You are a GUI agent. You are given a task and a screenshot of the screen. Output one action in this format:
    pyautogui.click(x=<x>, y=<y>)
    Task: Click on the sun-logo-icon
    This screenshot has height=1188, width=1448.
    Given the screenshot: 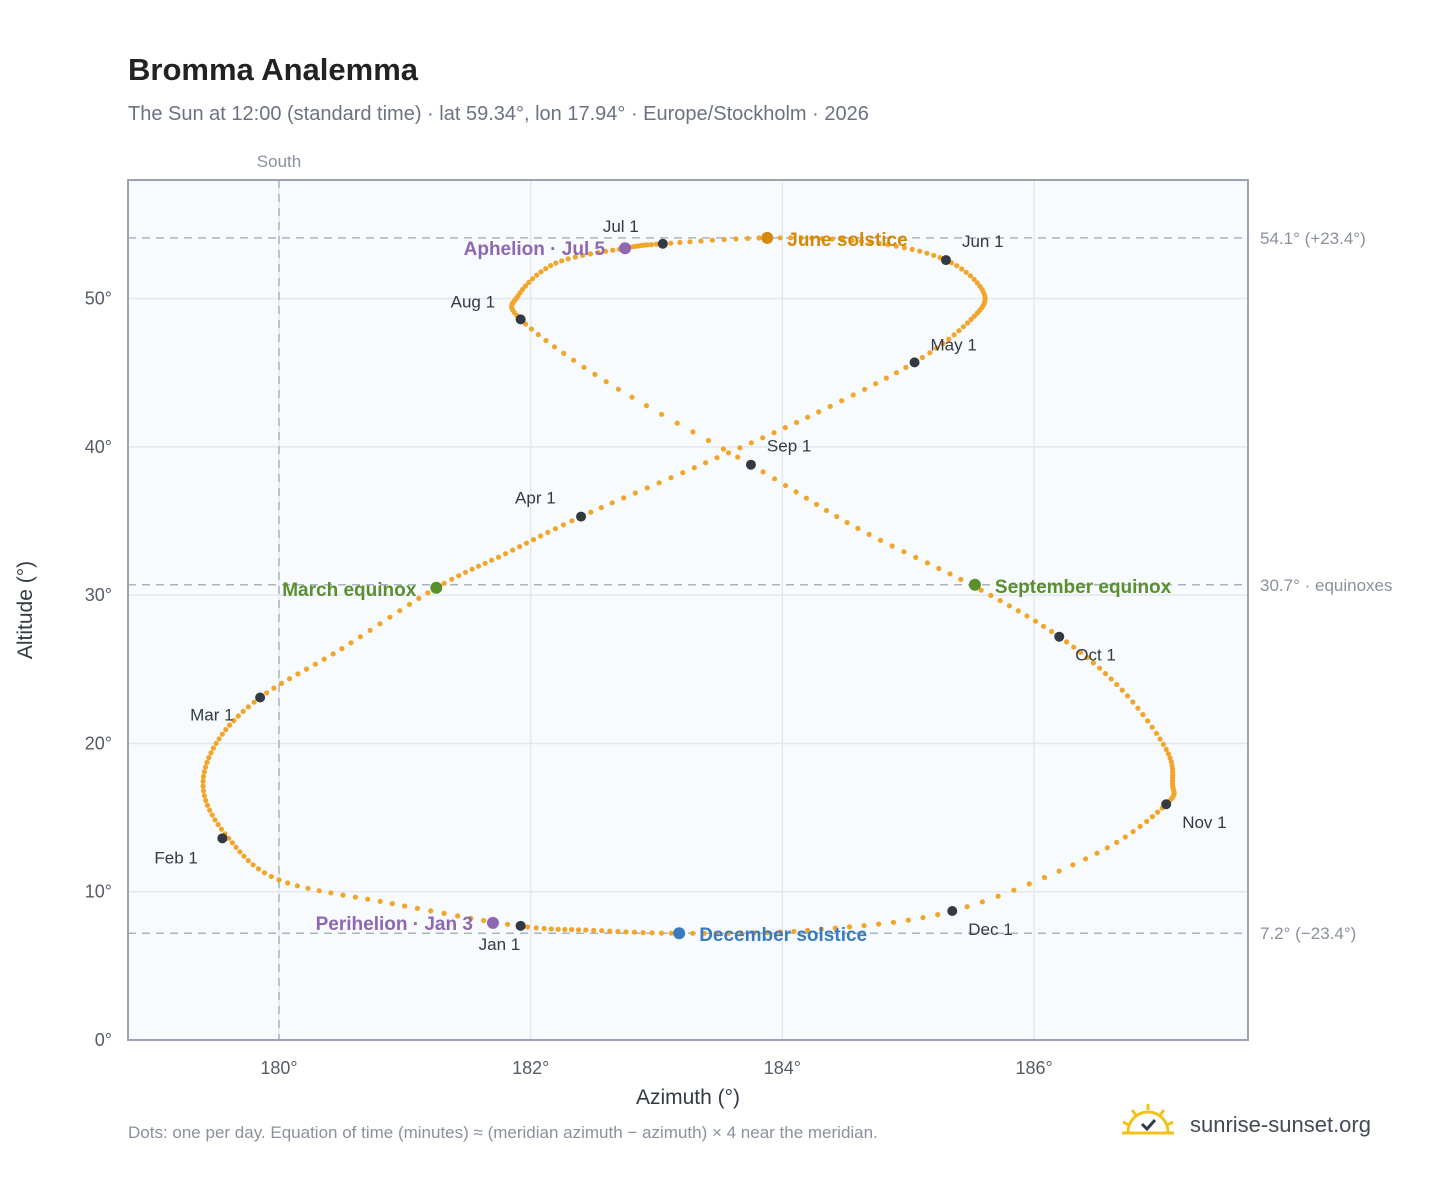 What is the action you would take?
    pyautogui.click(x=1148, y=1119)
    